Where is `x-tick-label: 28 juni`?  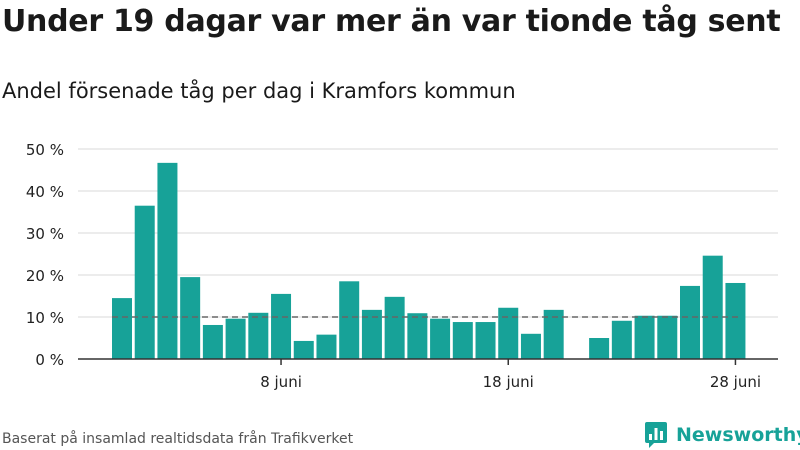
x-tick-label: 28 juni is located at coordinates (735, 382).